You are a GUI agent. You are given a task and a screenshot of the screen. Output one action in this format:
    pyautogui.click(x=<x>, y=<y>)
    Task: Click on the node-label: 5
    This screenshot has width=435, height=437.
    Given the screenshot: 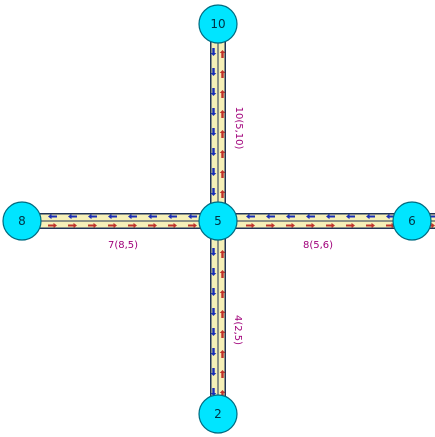 What is the action you would take?
    pyautogui.click(x=218, y=221)
    